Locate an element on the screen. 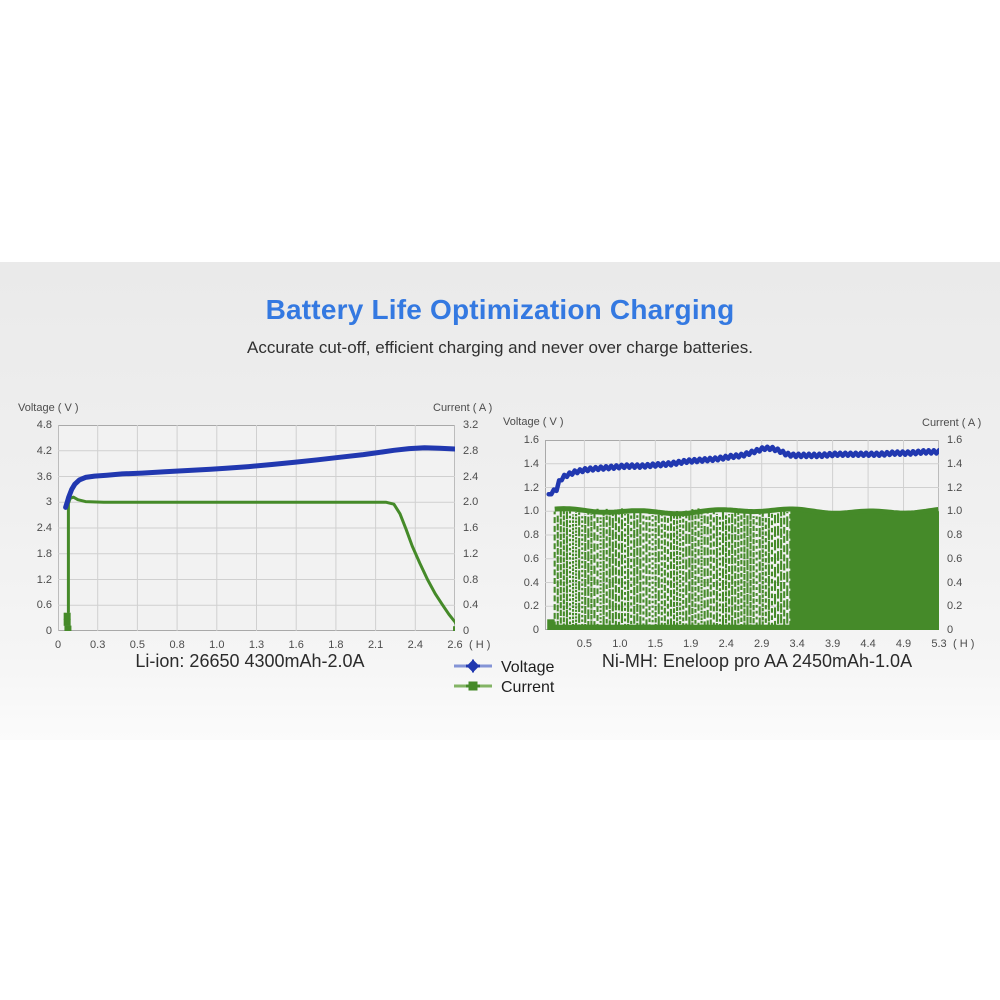  y-tick-left: 1.6 is located at coordinates (531, 440).